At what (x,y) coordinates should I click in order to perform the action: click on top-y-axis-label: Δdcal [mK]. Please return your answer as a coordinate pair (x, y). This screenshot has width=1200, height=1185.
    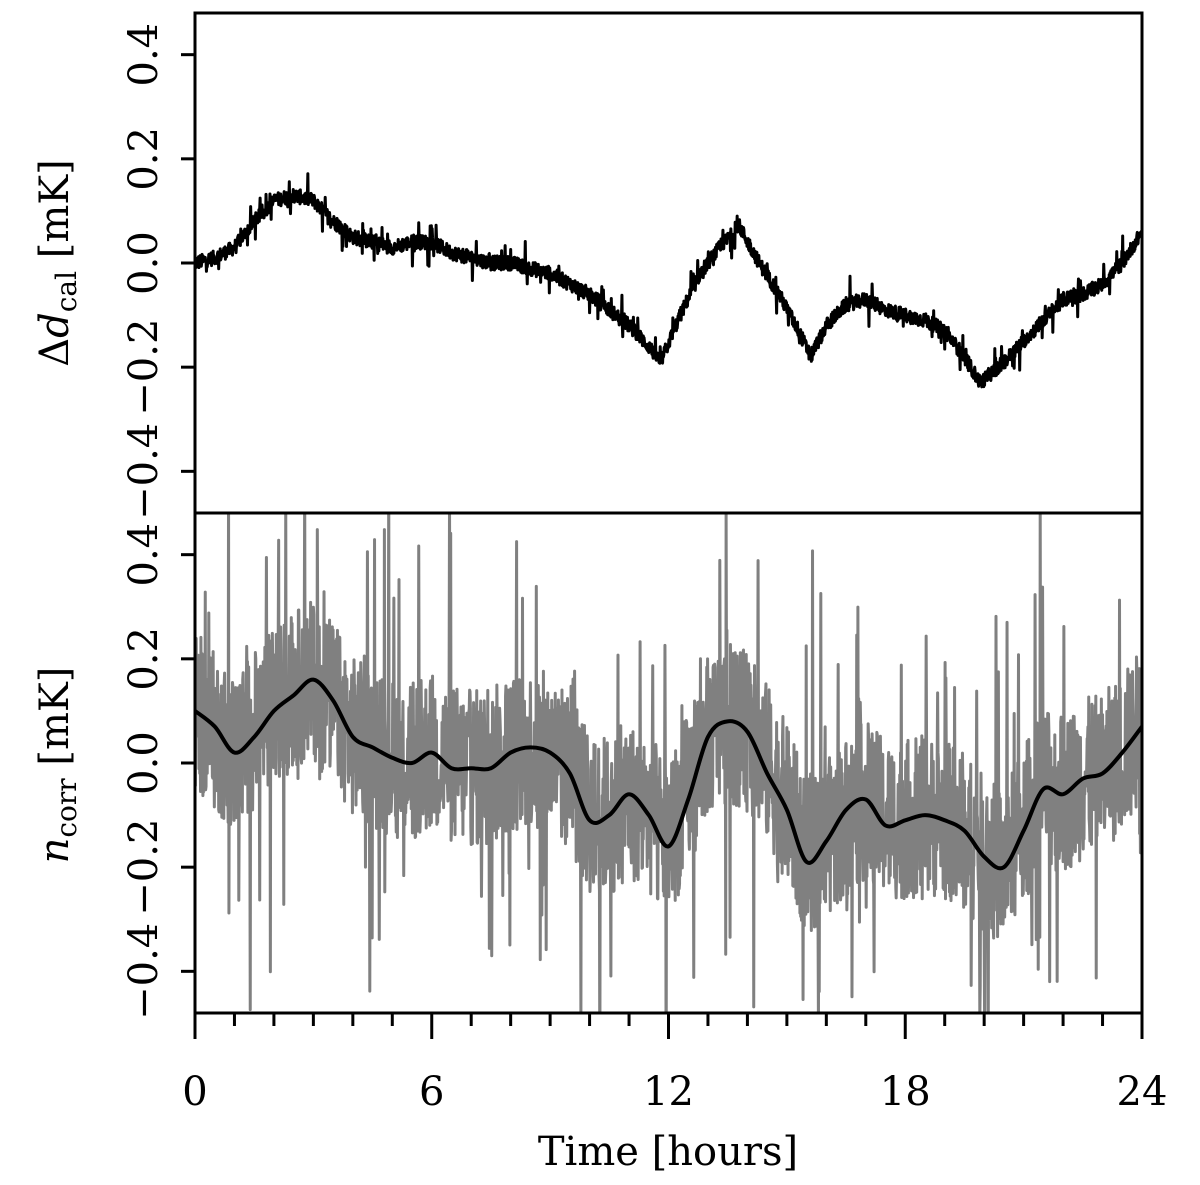
    Looking at the image, I should click on (57, 263).